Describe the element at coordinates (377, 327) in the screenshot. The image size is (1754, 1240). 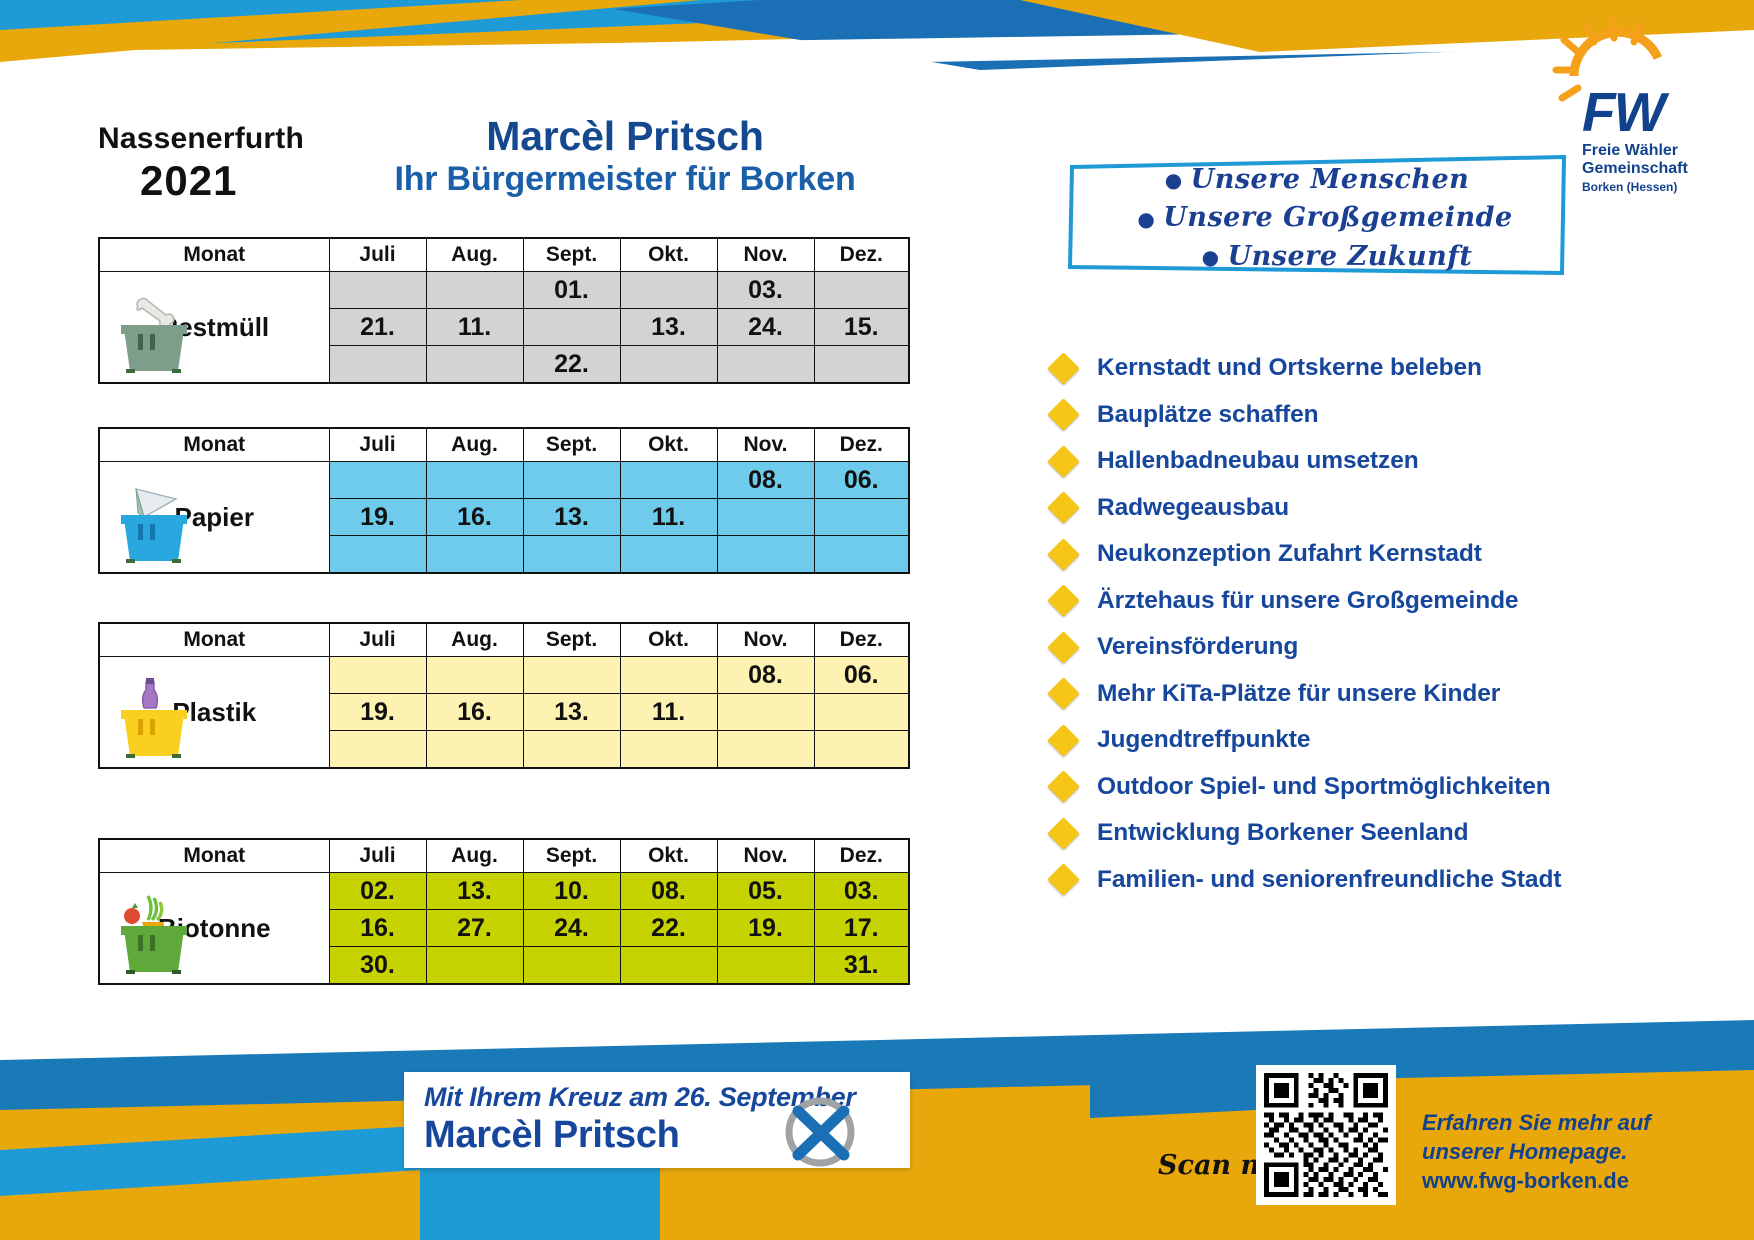
I see `date-cell: 21.` at that location.